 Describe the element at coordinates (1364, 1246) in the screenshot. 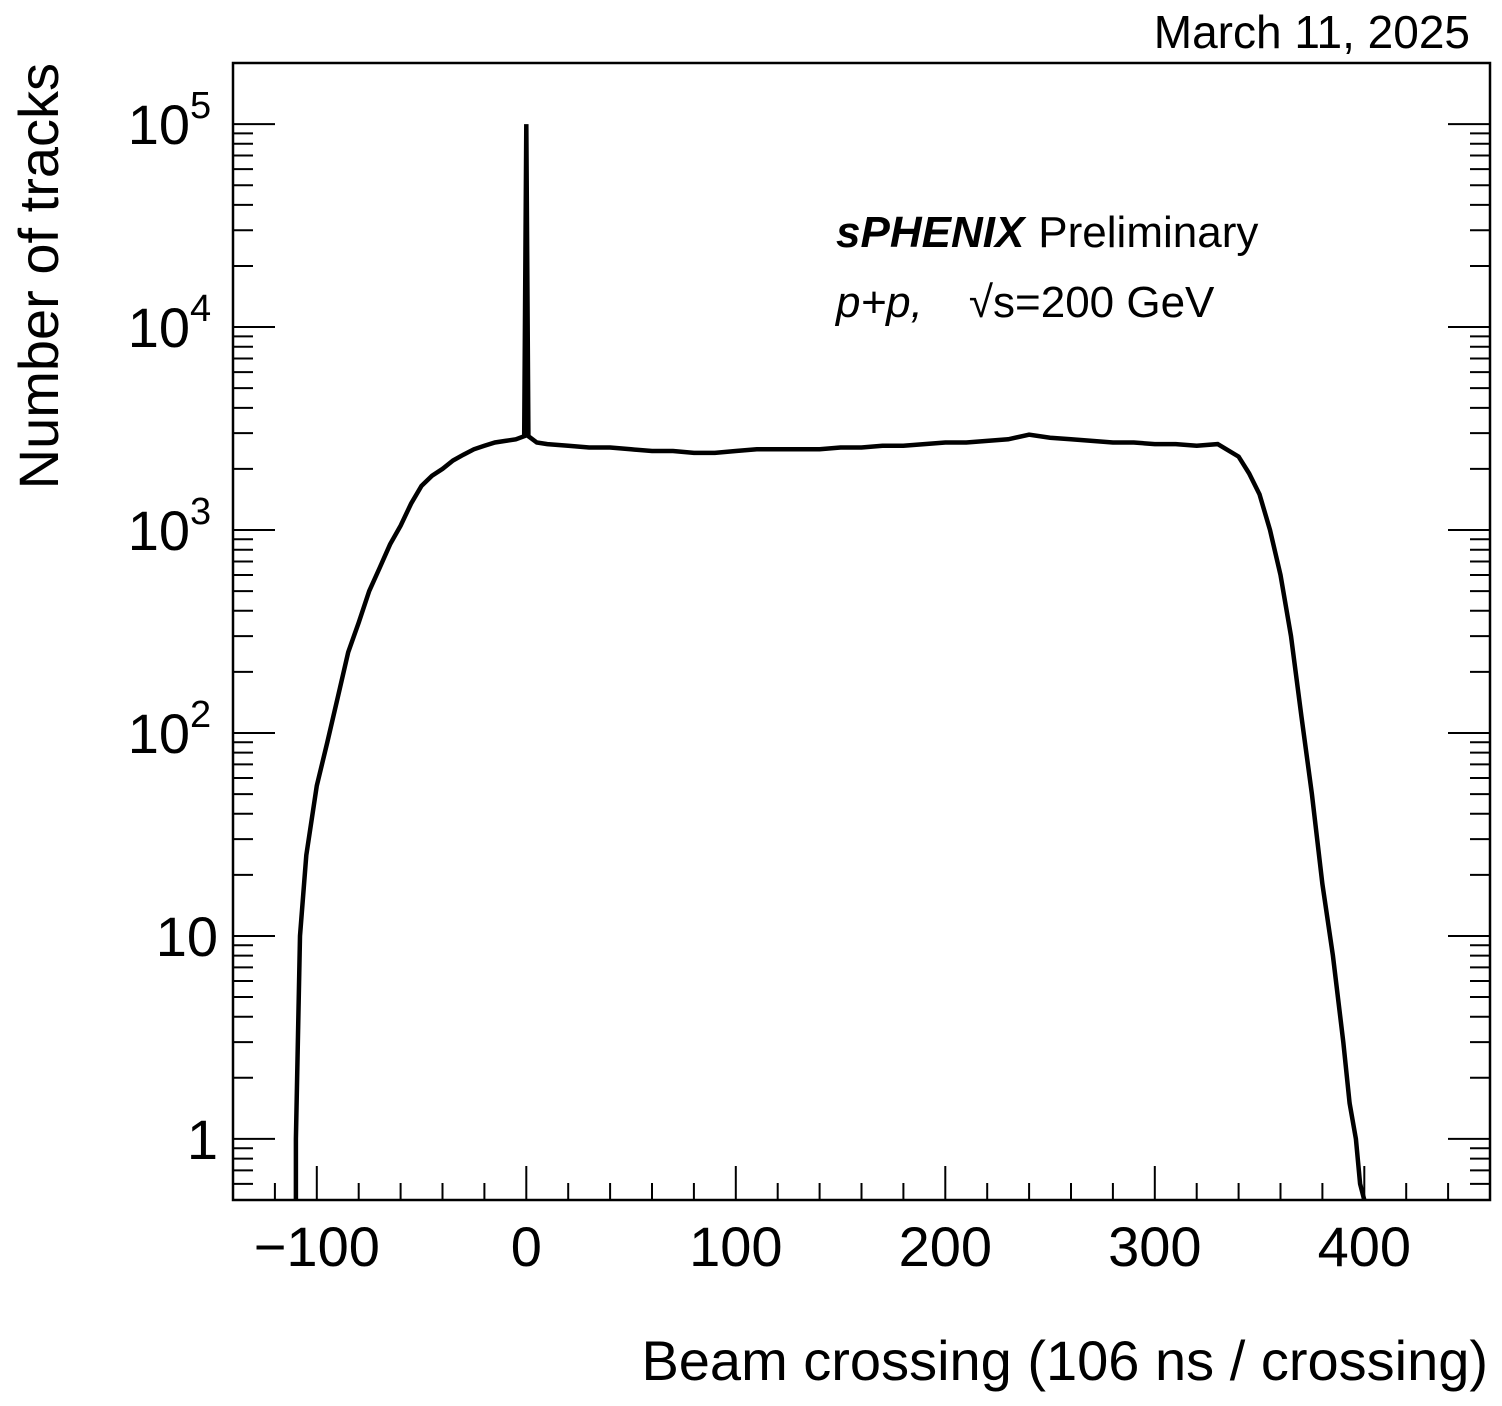

I see `x-tick-label: 400` at that location.